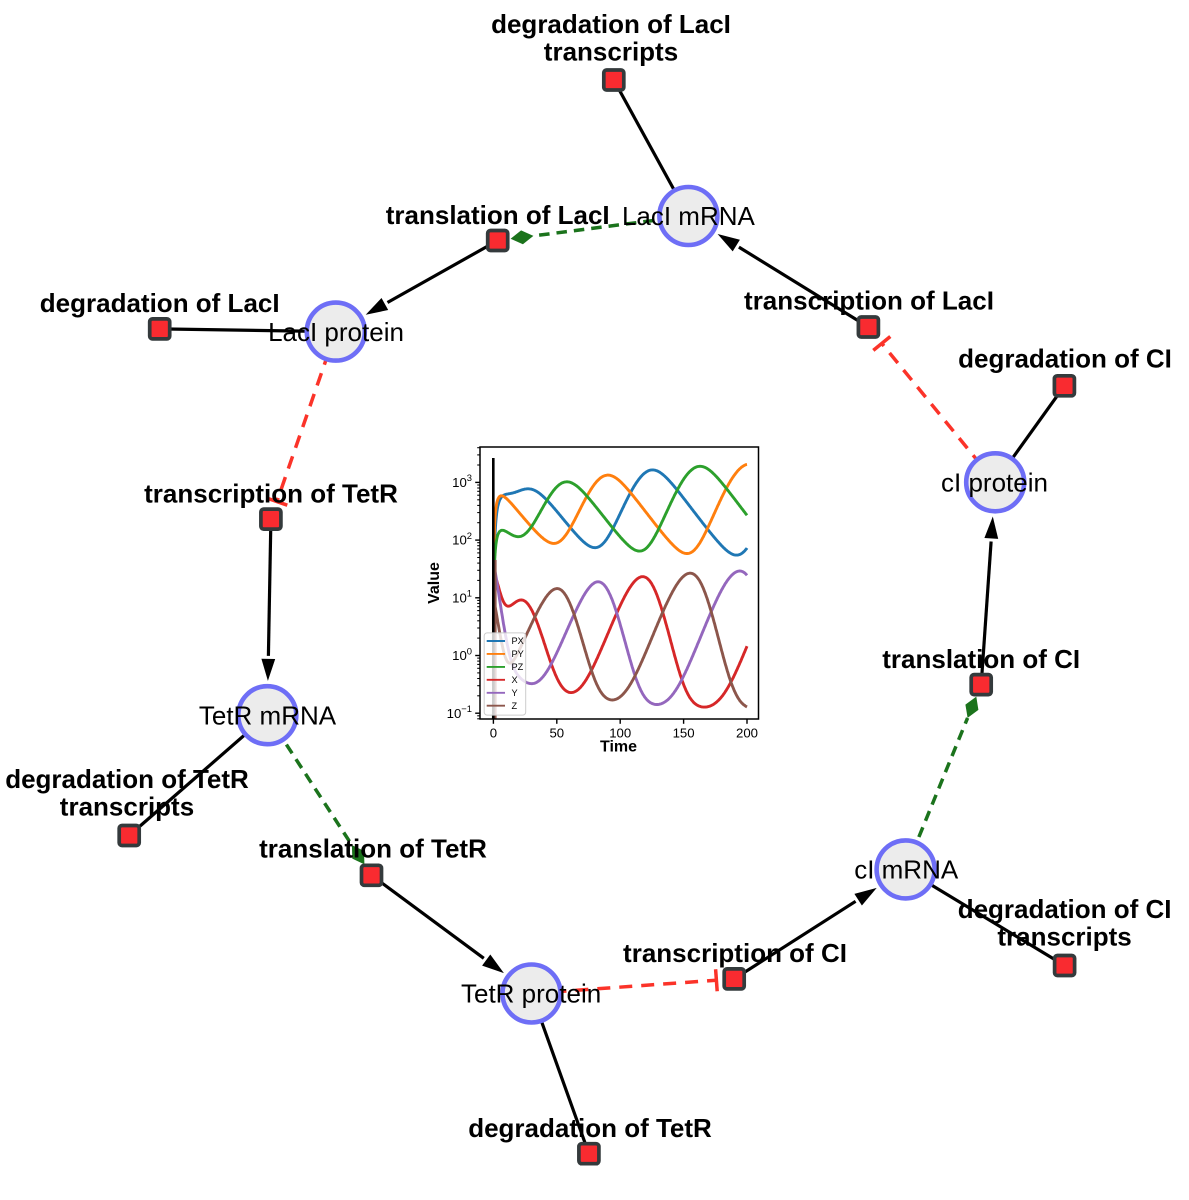 The image size is (1189, 1200). Describe the element at coordinates (518, 667) in the screenshot. I see `svg-text: PZ` at that location.